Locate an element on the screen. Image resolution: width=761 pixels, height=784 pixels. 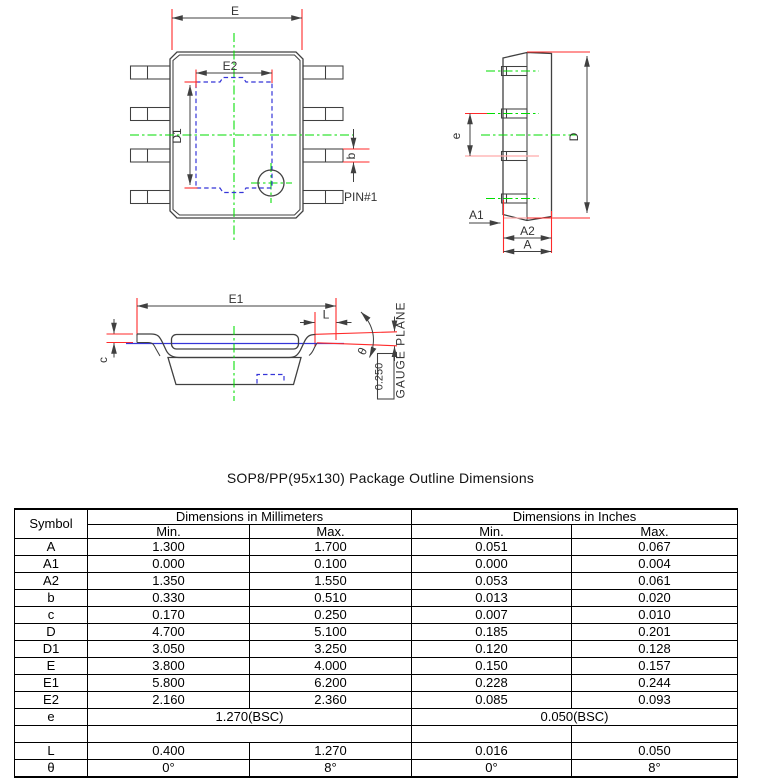
empty-mm-cell is located at coordinates (249, 734).